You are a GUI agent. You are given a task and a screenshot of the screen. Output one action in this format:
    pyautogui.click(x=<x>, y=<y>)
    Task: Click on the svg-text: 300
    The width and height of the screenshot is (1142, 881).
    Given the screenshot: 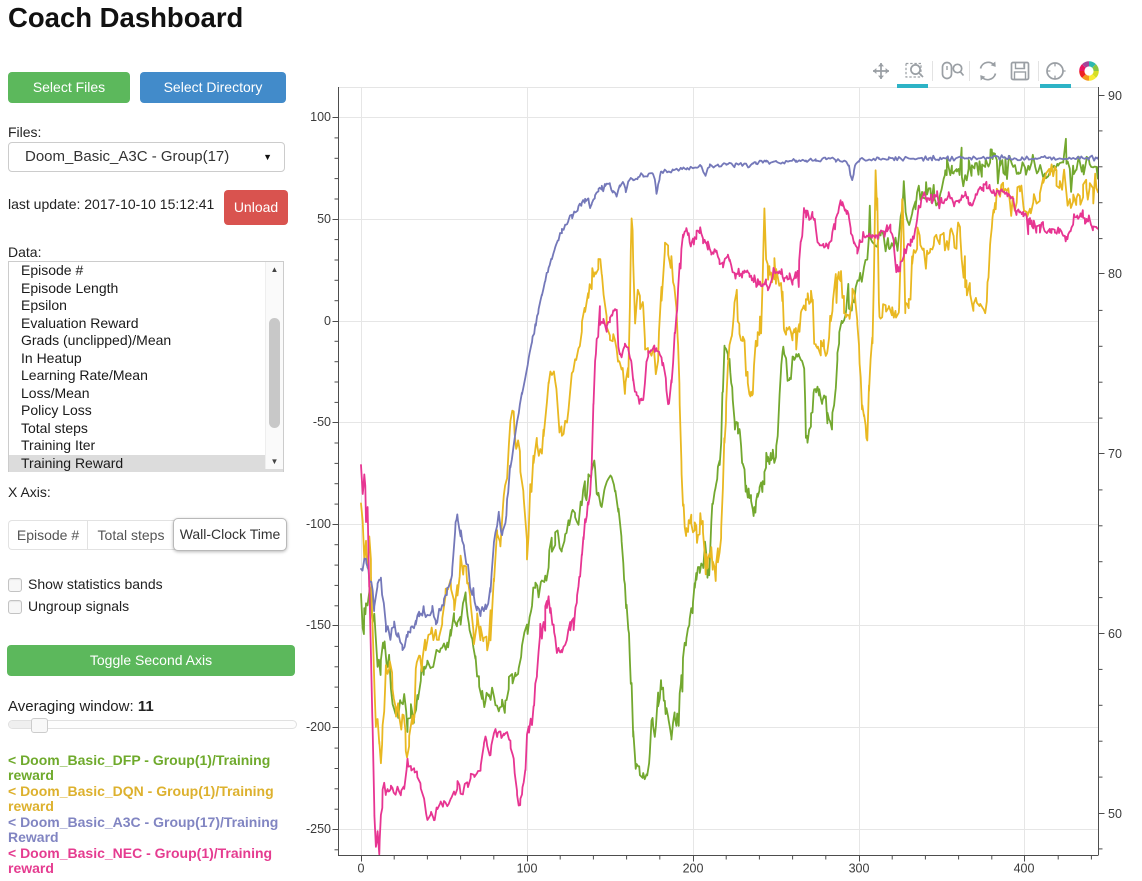 What is the action you would take?
    pyautogui.click(x=859, y=869)
    